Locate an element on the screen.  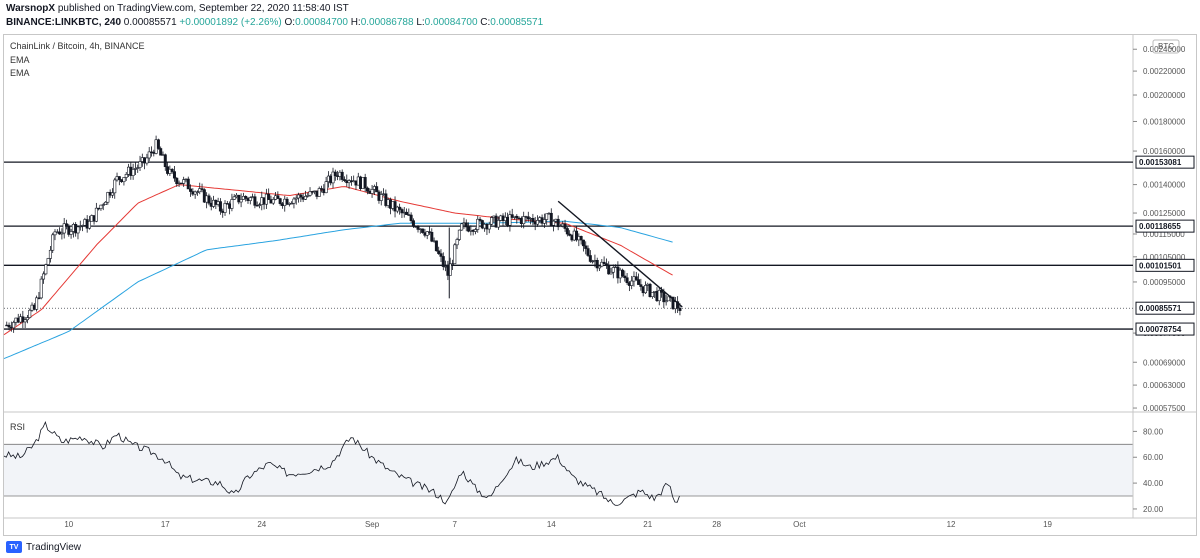
currency-unit-box is located at coordinates (1166, 46).